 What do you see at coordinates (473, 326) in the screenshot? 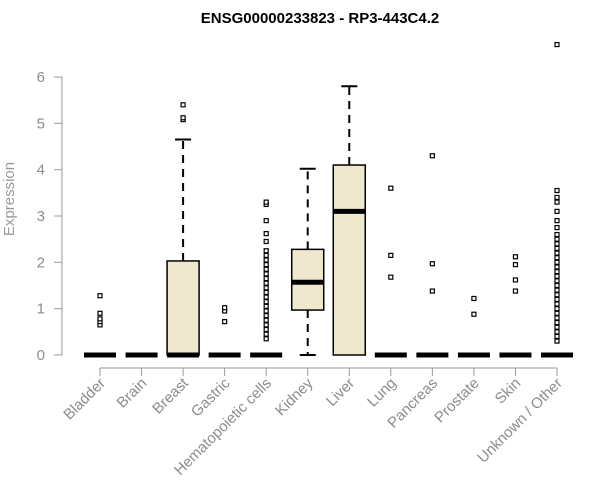
I see `box-prostate` at bounding box center [473, 326].